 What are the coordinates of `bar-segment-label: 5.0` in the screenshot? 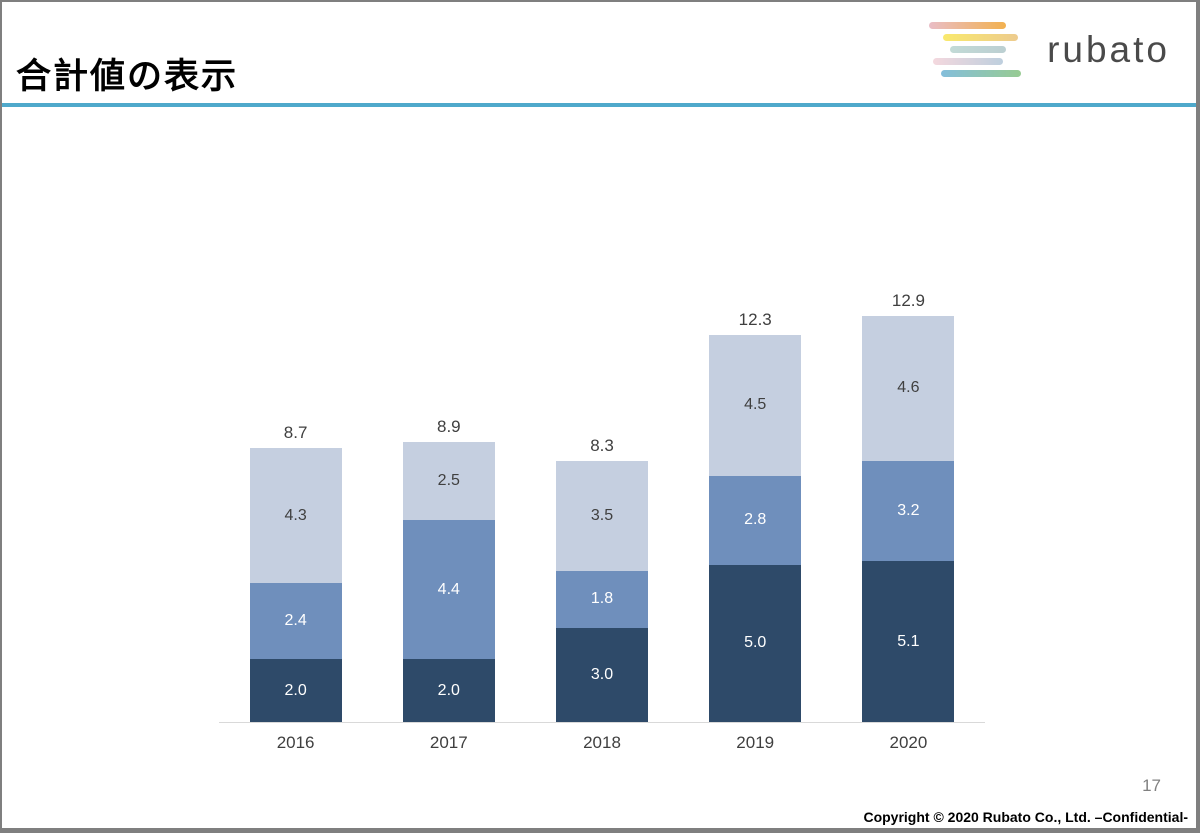 It's located at (755, 643).